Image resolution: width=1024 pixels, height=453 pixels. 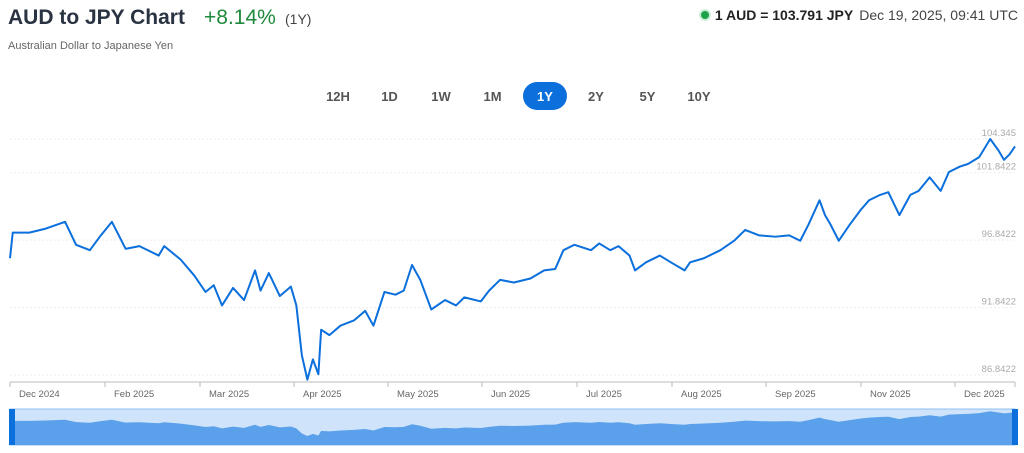 What do you see at coordinates (999, 302) in the screenshot?
I see `y-tick-label: 91.8422` at bounding box center [999, 302].